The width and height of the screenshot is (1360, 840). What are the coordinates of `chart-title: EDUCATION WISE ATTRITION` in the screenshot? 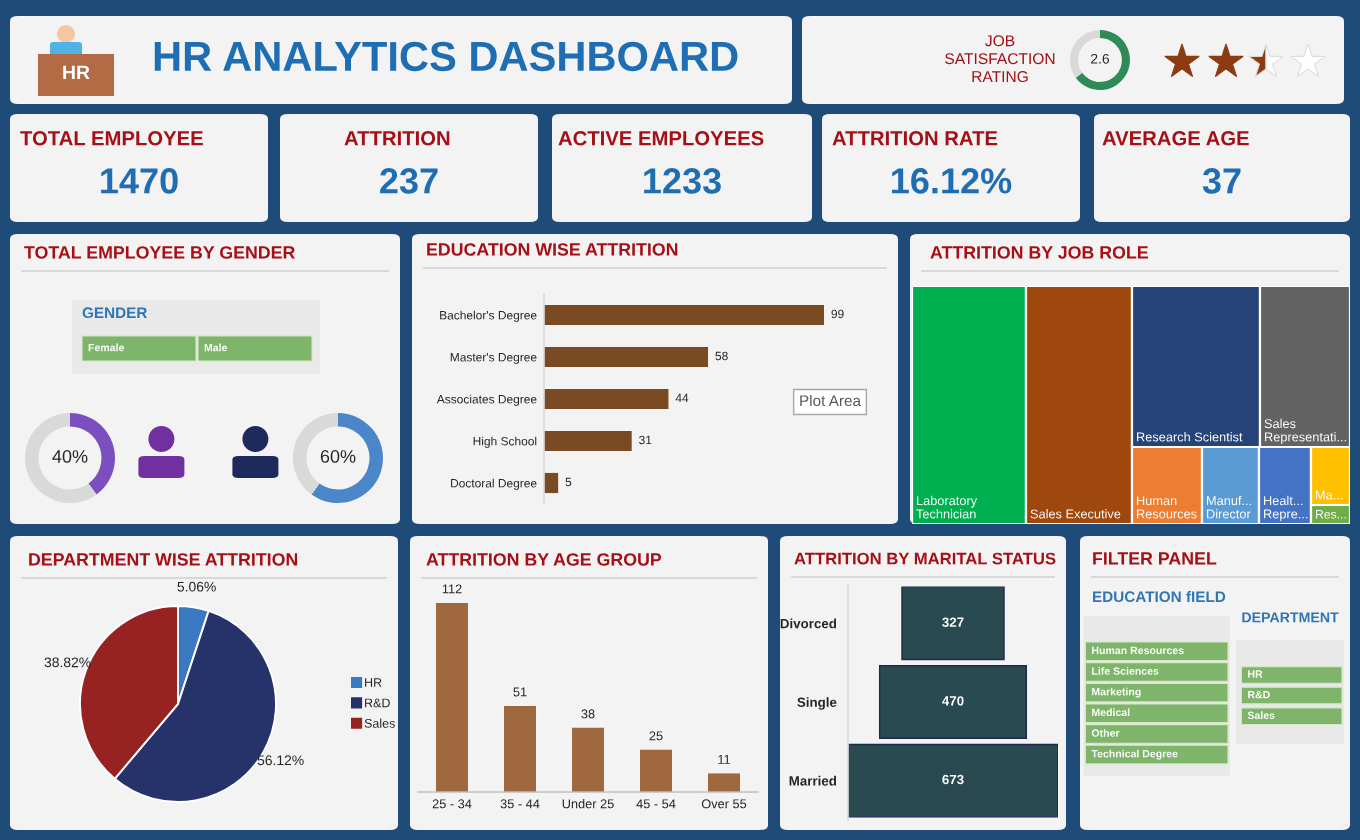 It's located at (552, 249).